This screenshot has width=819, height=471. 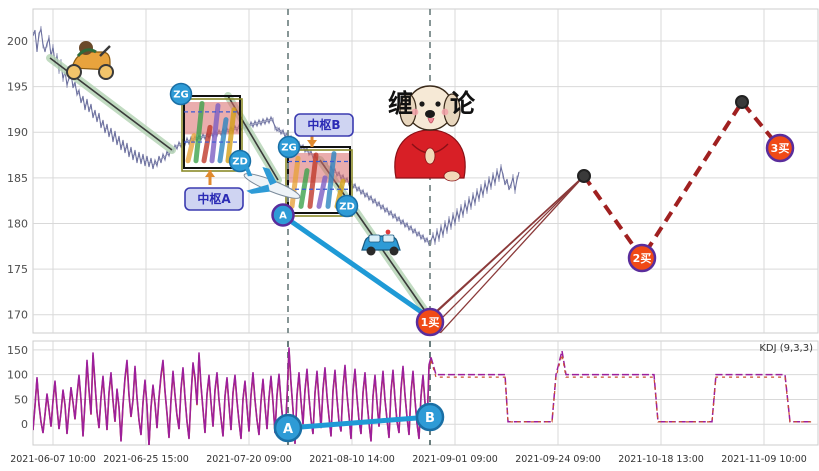 I want to click on kdj-marker-a-circle, so click(x=288, y=428).